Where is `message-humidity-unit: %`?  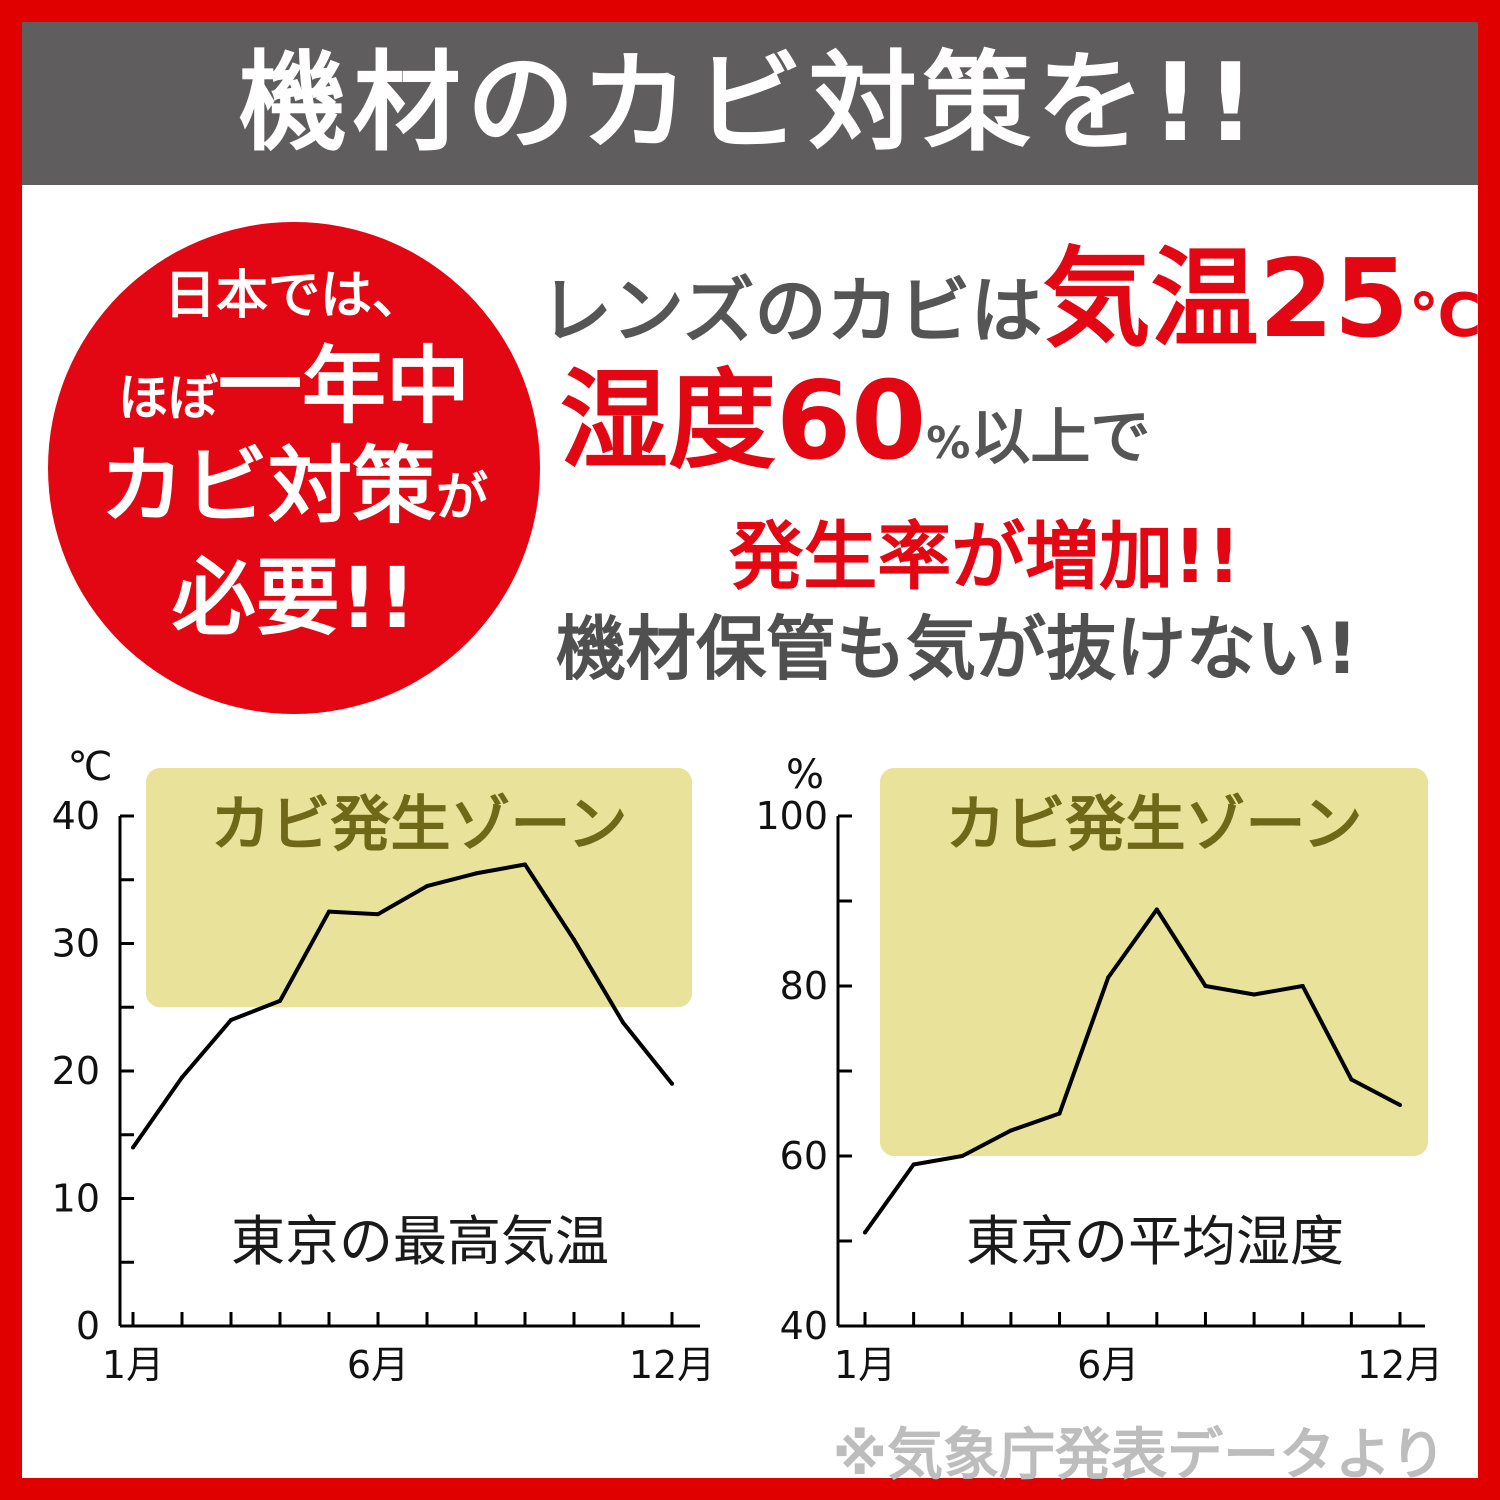 message-humidity-unit: % is located at coordinates (948, 443).